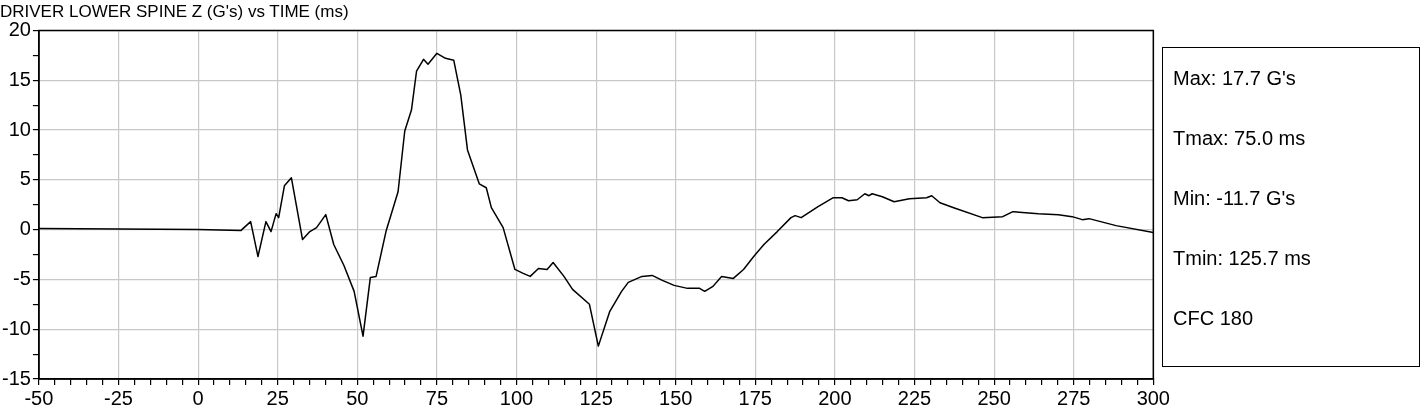 This screenshot has height=413, width=1428. Describe the element at coordinates (676, 397) in the screenshot. I see `x-tick-label: 150` at that location.